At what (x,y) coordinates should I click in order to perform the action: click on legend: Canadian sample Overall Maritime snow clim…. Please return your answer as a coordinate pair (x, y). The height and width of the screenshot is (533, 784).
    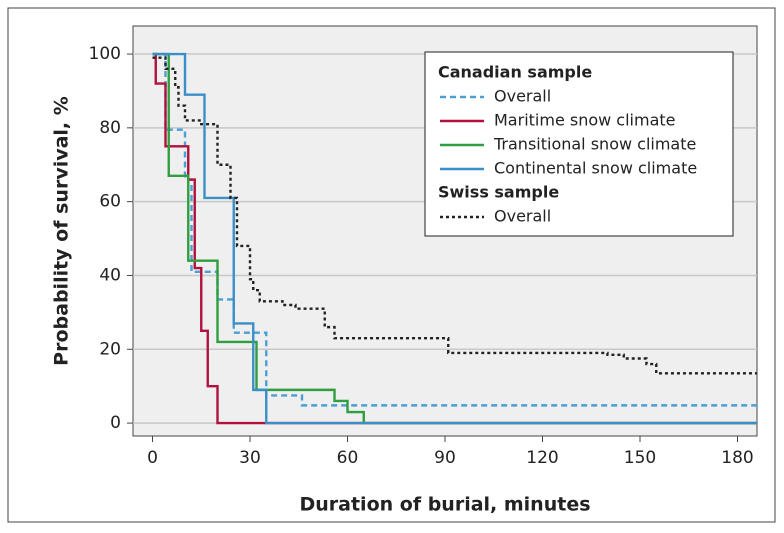
    Looking at the image, I should click on (579, 144).